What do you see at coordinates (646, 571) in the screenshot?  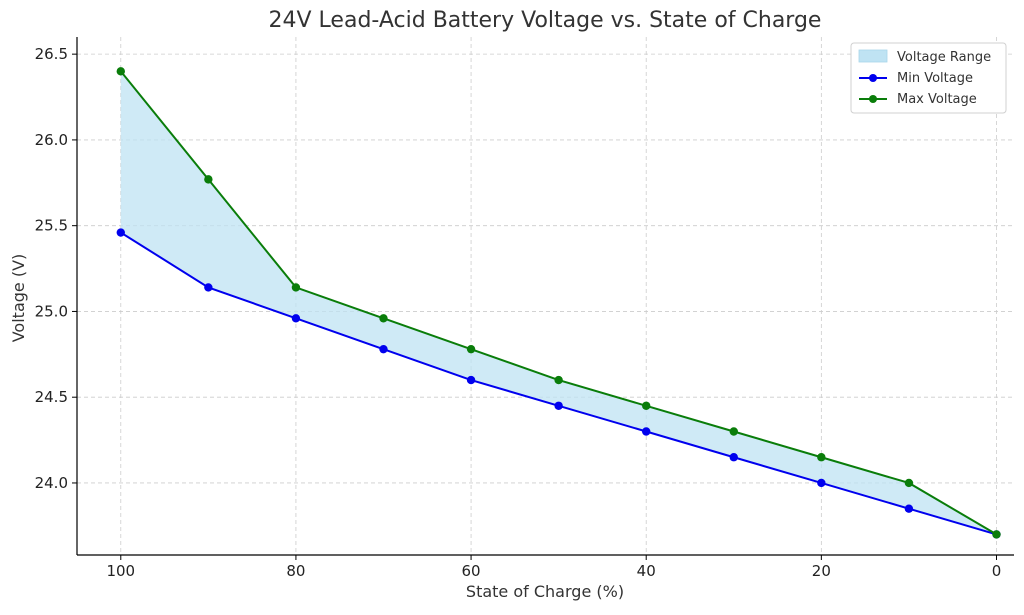 I see `x-tick-label: 40` at bounding box center [646, 571].